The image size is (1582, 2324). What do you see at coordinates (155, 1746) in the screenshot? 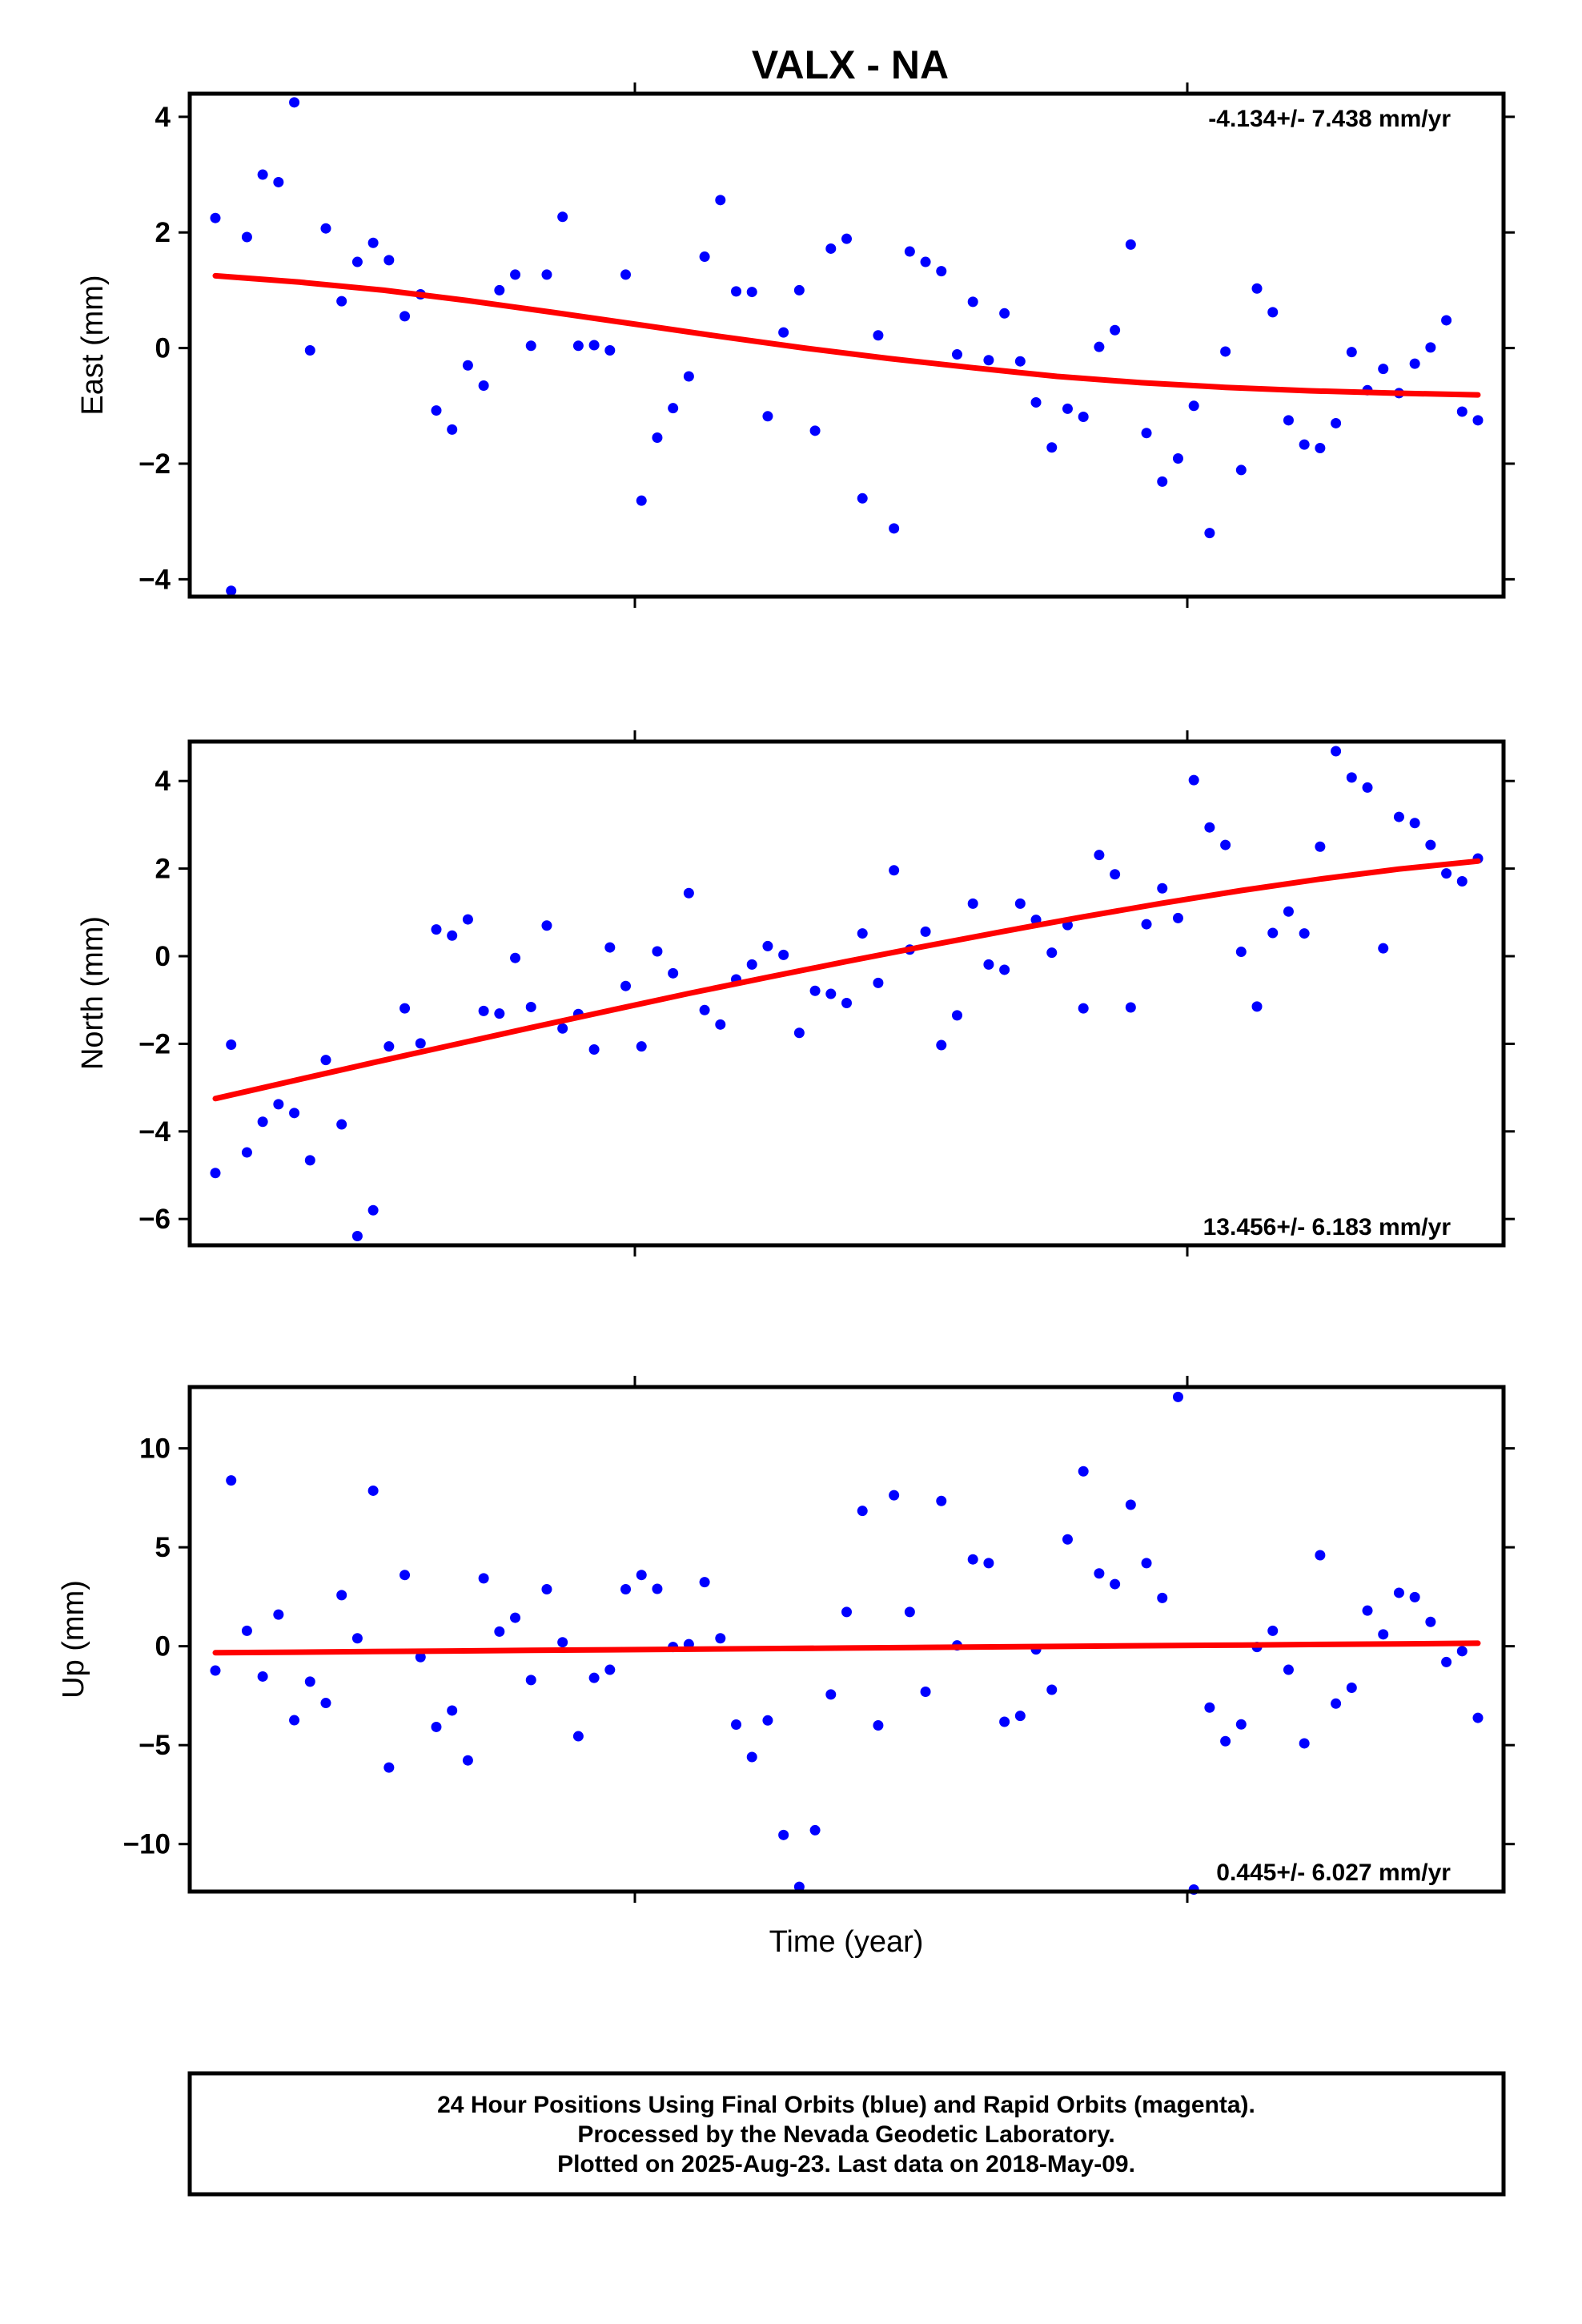
I see `up-ytick-label: −5` at bounding box center [155, 1746].